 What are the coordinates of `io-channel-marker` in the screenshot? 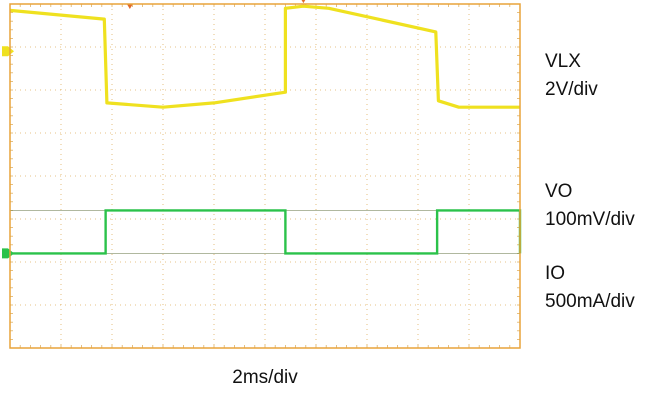 It's located at (8, 253).